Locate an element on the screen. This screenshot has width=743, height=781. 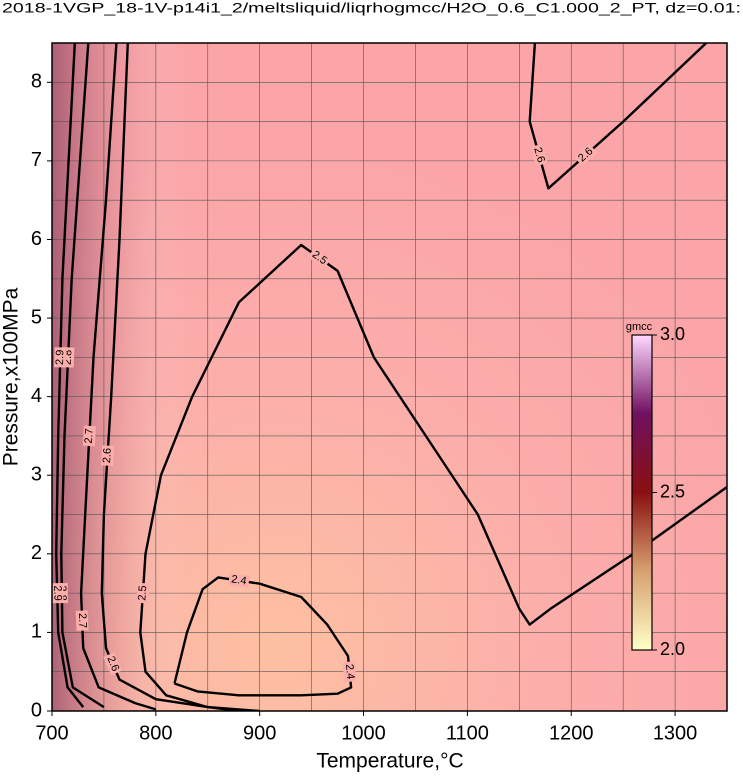
y-tick-label: 7 is located at coordinates (36, 160).